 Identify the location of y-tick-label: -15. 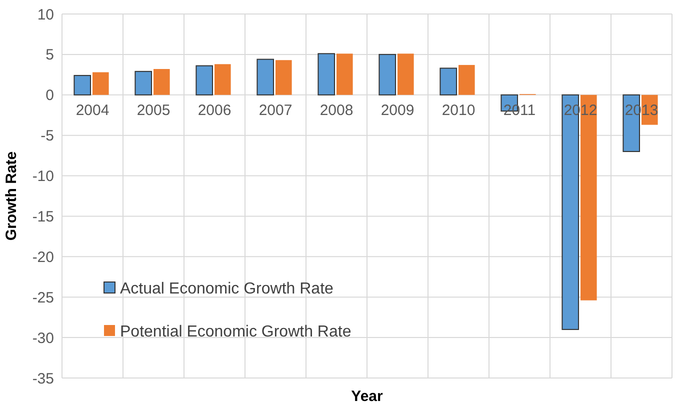
(43, 217).